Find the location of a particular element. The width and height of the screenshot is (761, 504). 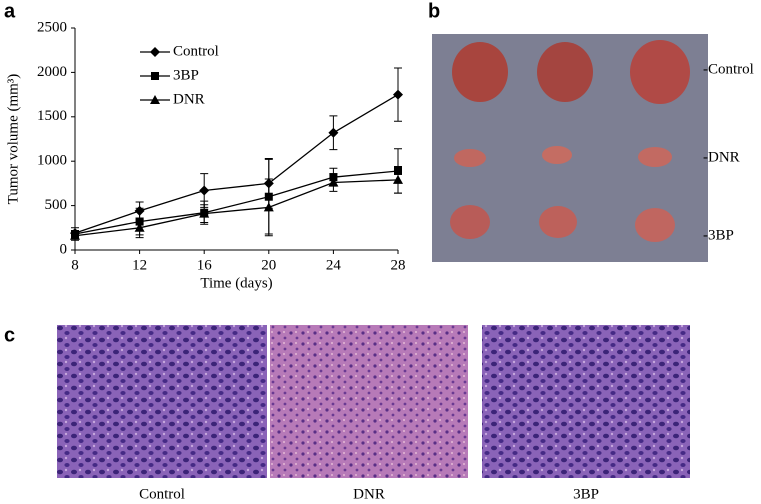

x-axis-label: Time (days) is located at coordinates (236, 283).